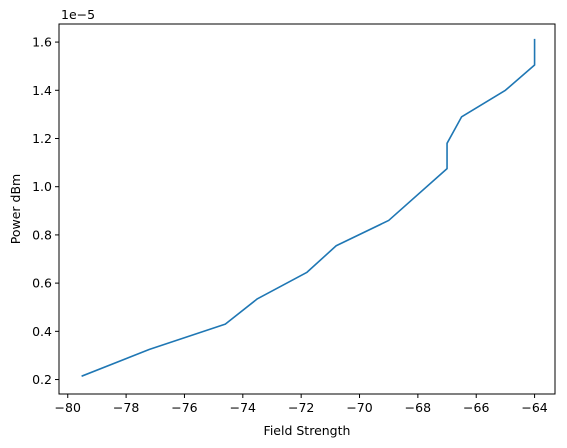 The height and width of the screenshot is (448, 567). I want to click on y-tick-label: 1.4, so click(42, 90).